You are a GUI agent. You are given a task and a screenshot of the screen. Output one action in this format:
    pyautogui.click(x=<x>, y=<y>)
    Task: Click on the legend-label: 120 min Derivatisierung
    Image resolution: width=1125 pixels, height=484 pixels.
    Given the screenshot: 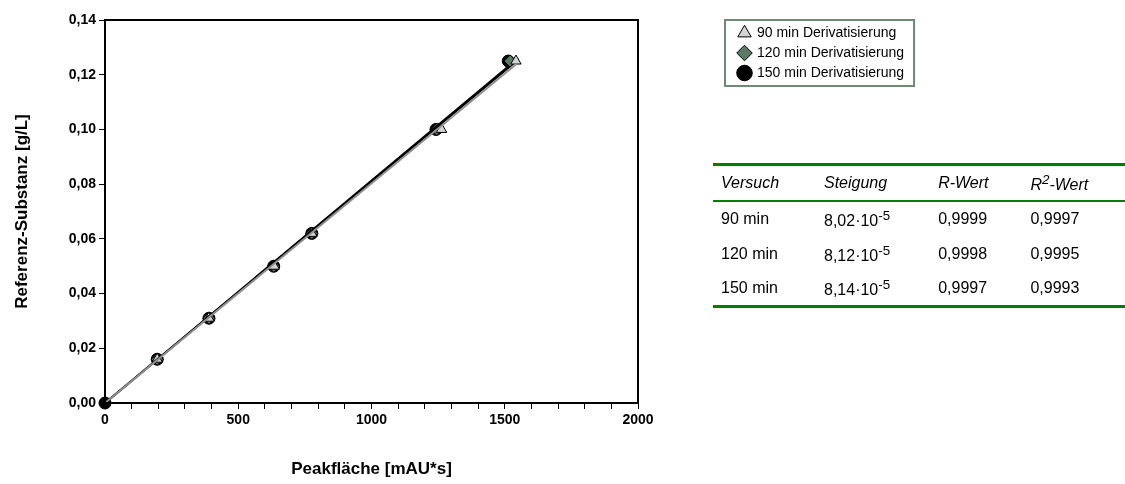 What is the action you would take?
    pyautogui.click(x=831, y=51)
    